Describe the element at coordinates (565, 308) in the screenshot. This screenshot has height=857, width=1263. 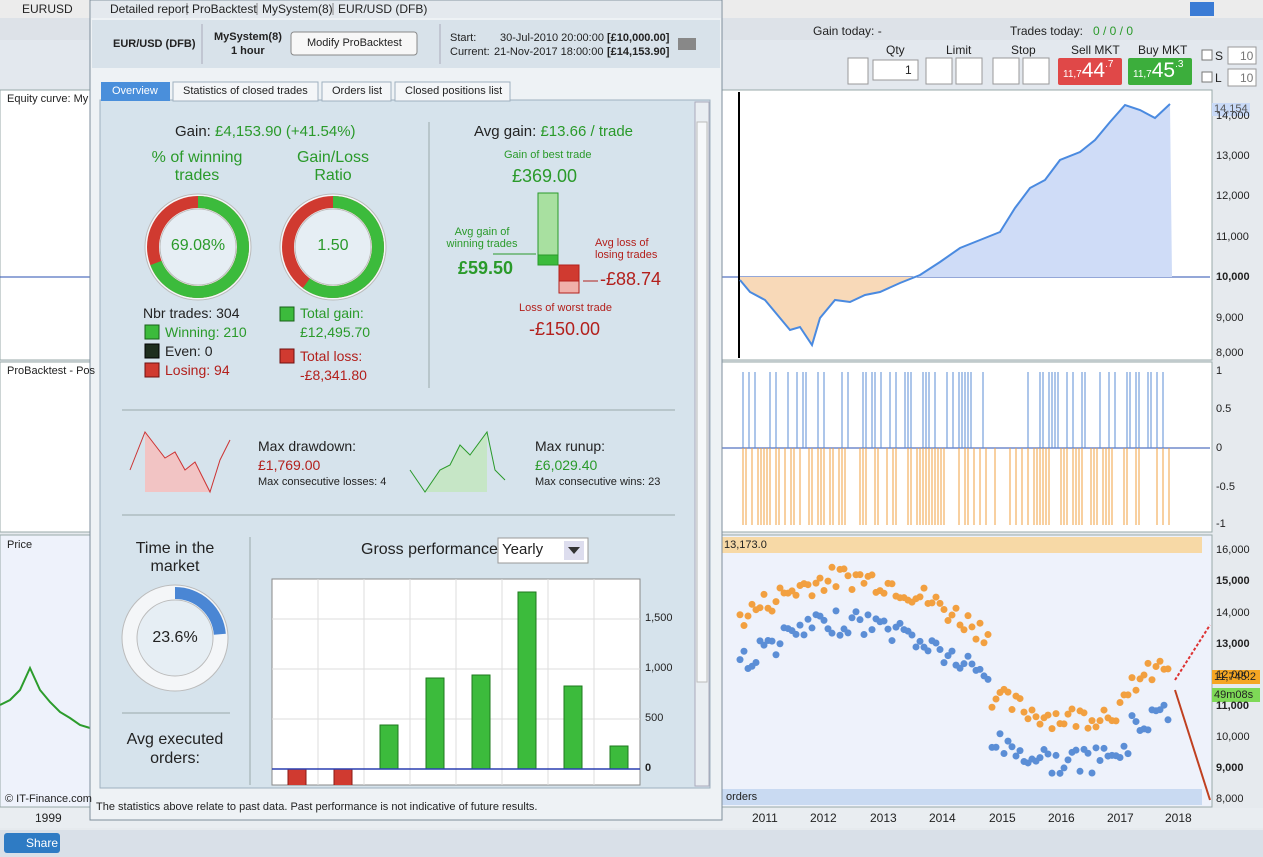
I see `worst-label: Loss of worst trade` at that location.